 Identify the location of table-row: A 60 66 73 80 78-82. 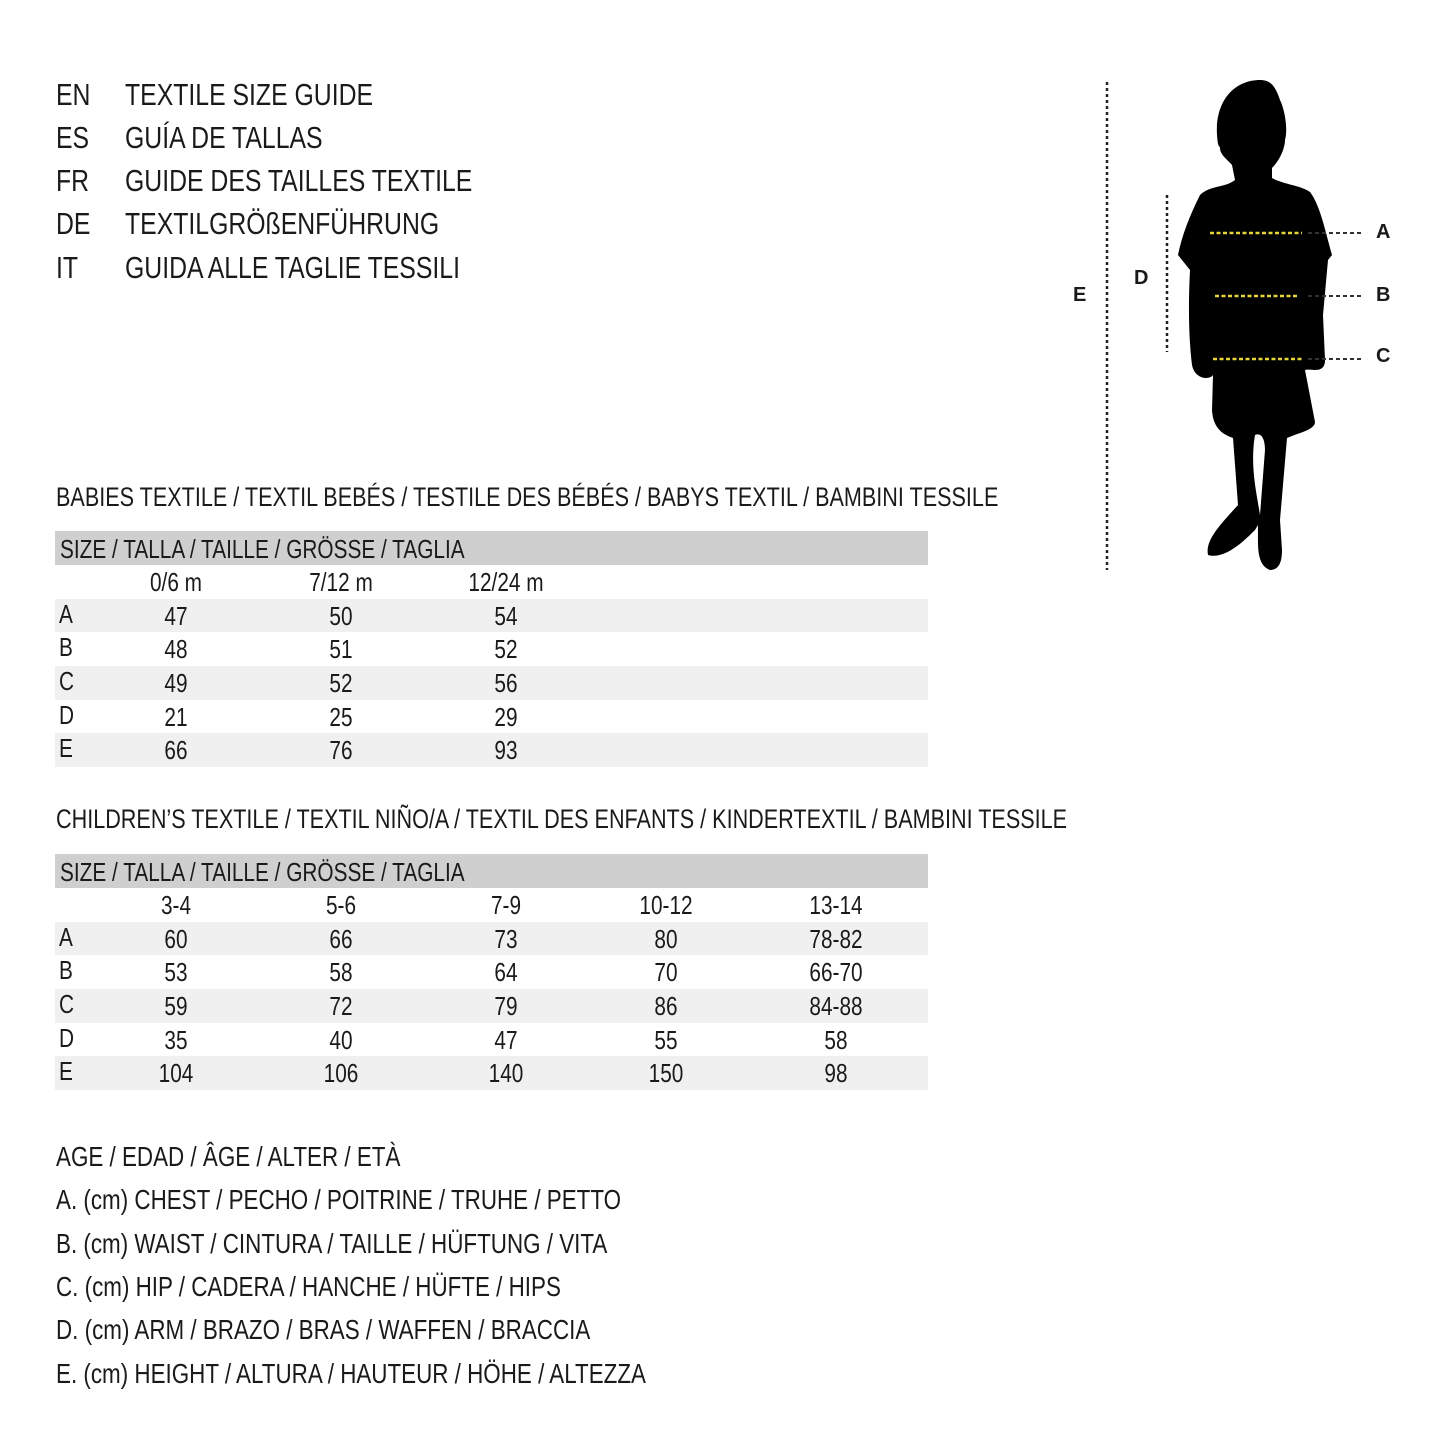
(491, 938).